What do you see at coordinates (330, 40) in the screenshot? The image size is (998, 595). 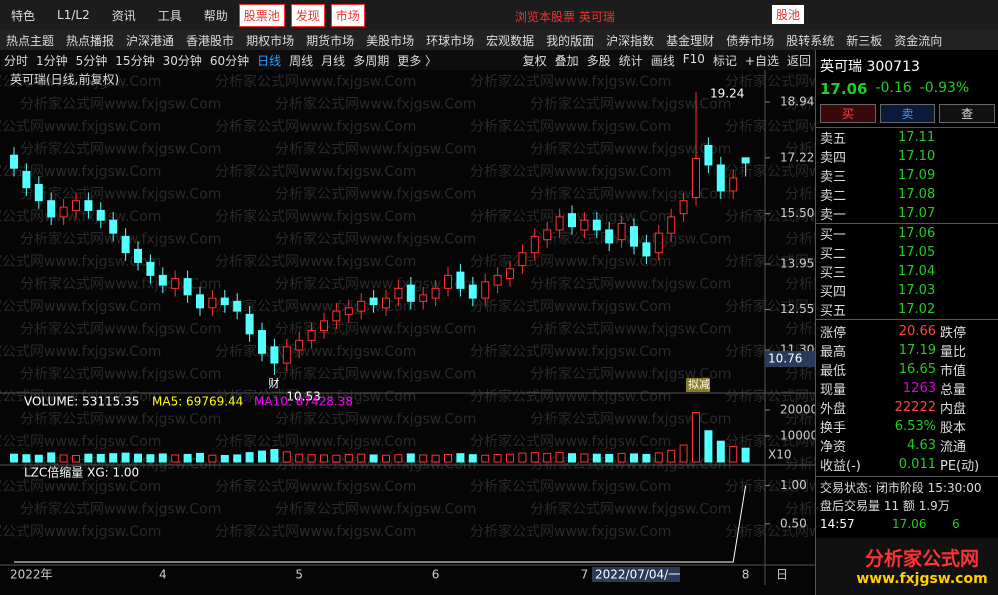 I see `nav-tab: 期货市场` at bounding box center [330, 40].